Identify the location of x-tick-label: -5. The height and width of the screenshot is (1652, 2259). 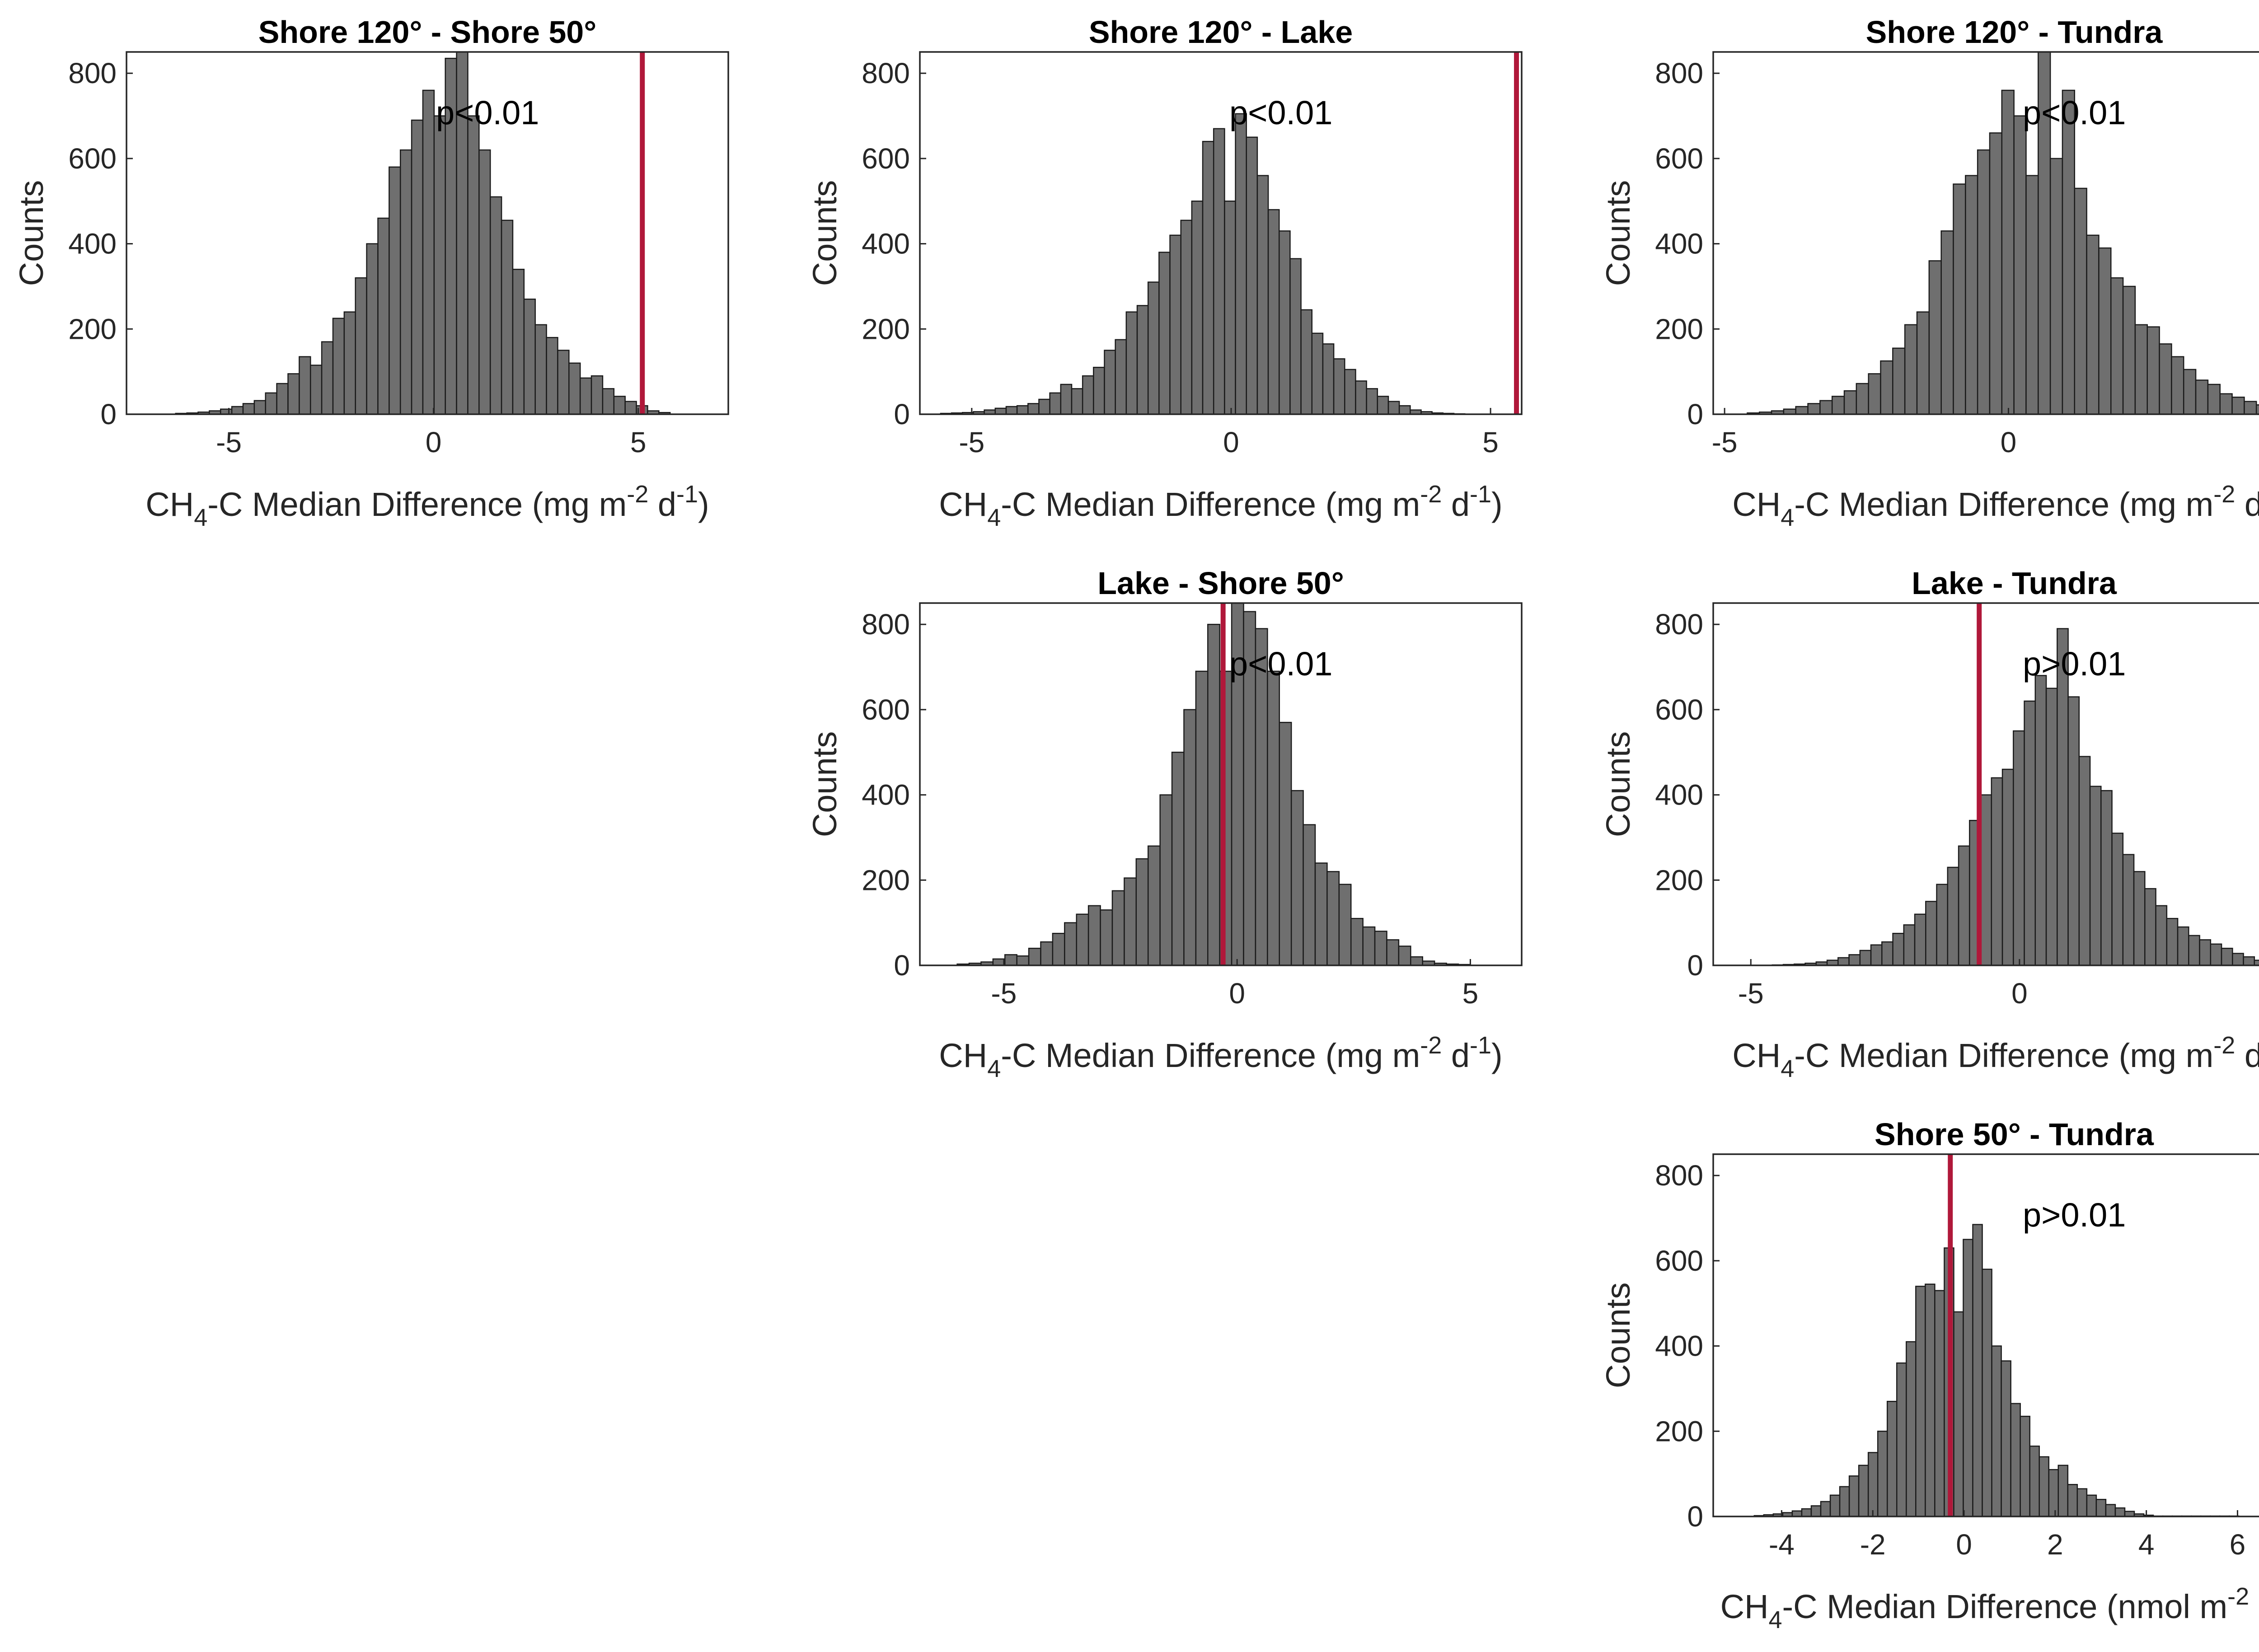
(1004, 993).